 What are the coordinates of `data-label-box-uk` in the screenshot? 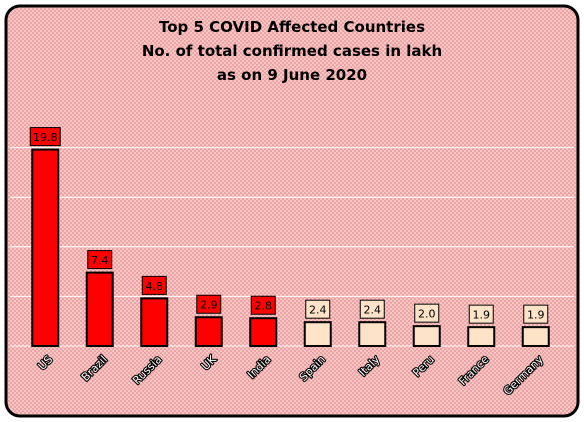 It's located at (209, 304).